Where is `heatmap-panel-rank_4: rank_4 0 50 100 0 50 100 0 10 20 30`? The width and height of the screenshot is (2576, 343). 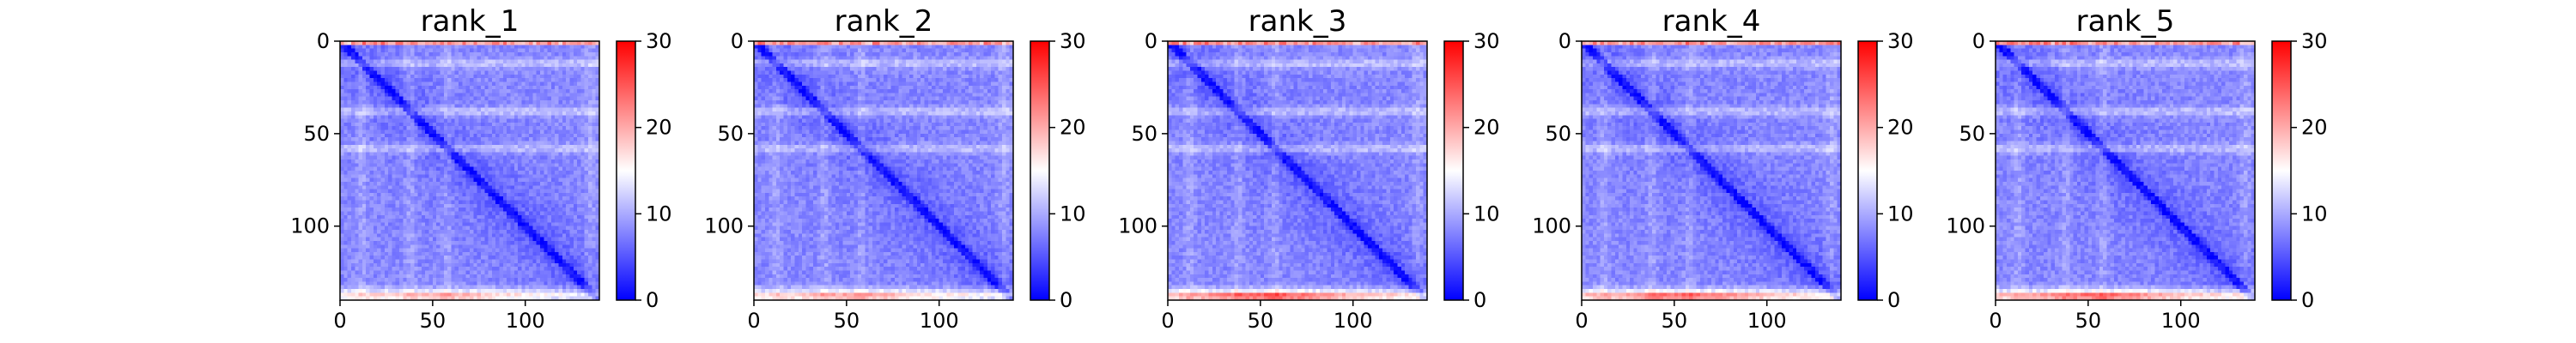 heatmap-panel-rank_4: rank_4 0 50 100 0 50 100 0 10 20 30 is located at coordinates (1722, 168).